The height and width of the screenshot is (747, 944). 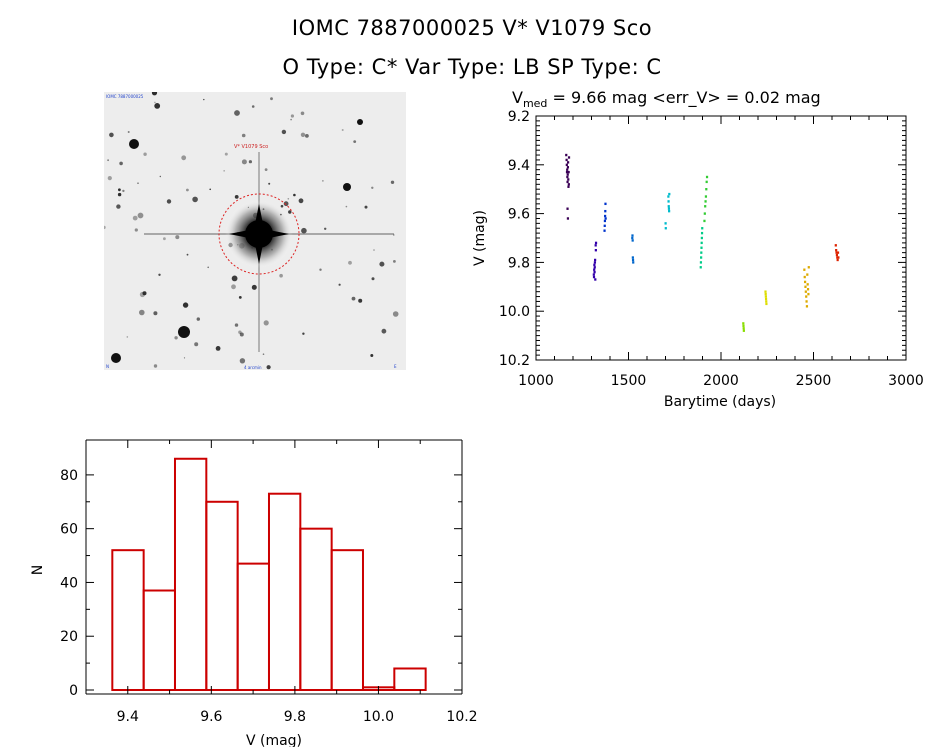 What do you see at coordinates (69, 583) in the screenshot?
I see `hist-ytick-label: 40` at bounding box center [69, 583].